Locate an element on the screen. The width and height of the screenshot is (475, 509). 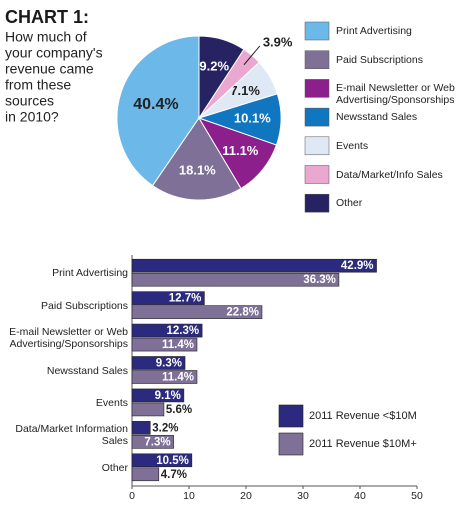
category-label: Other is located at coordinates (114, 467).